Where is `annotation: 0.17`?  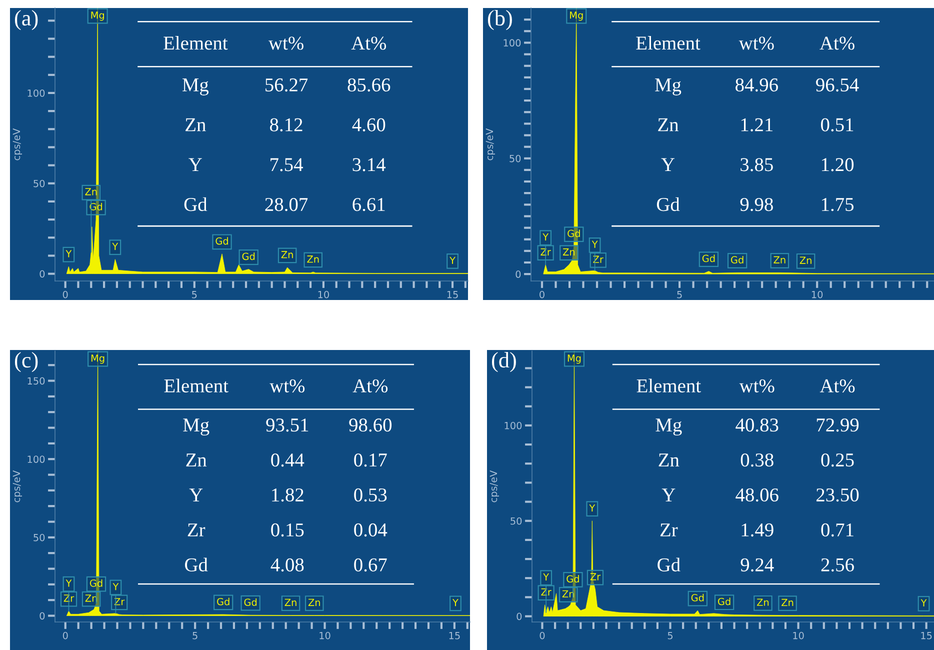
annotation: 0.17 is located at coordinates (370, 460).